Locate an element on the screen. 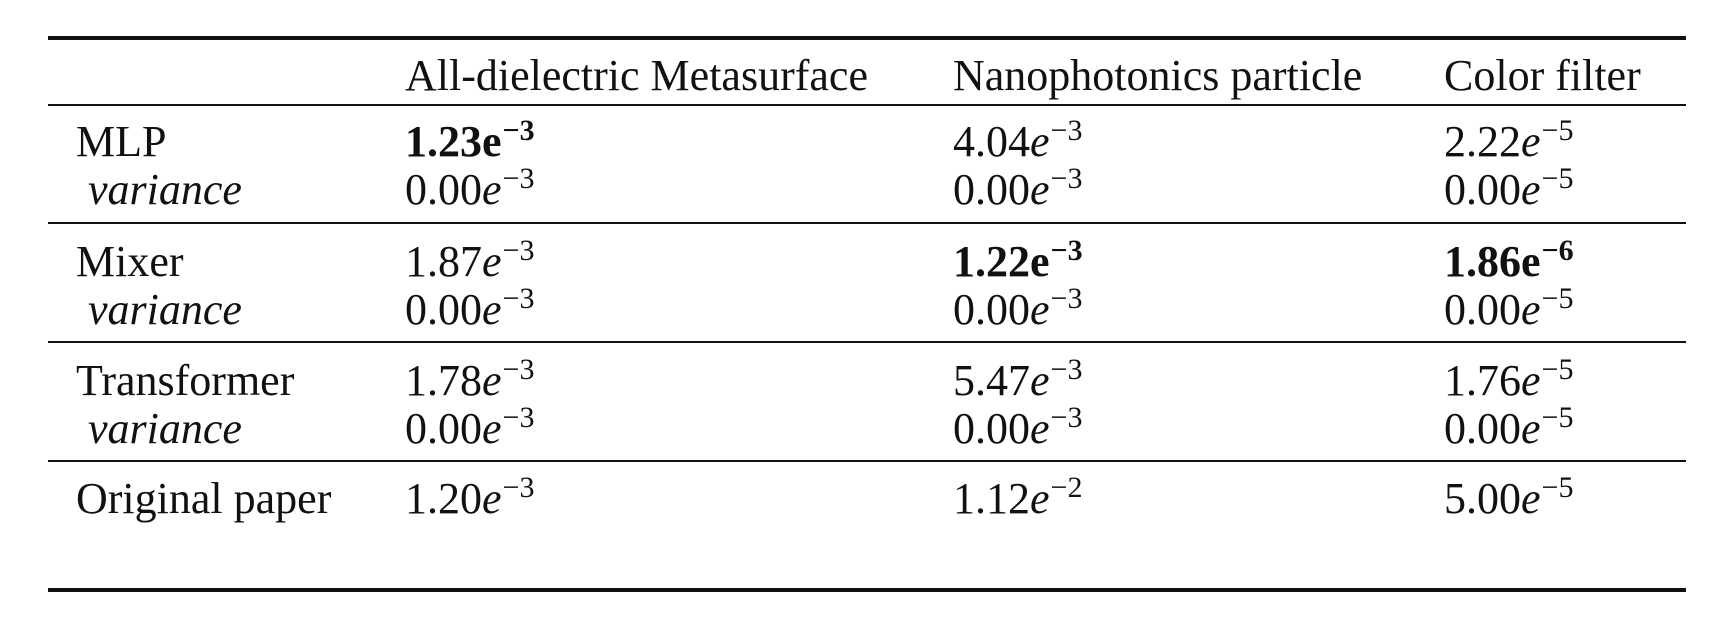 The width and height of the screenshot is (1728, 620). value-cell: 1.12e−2 is located at coordinates (1018, 497).